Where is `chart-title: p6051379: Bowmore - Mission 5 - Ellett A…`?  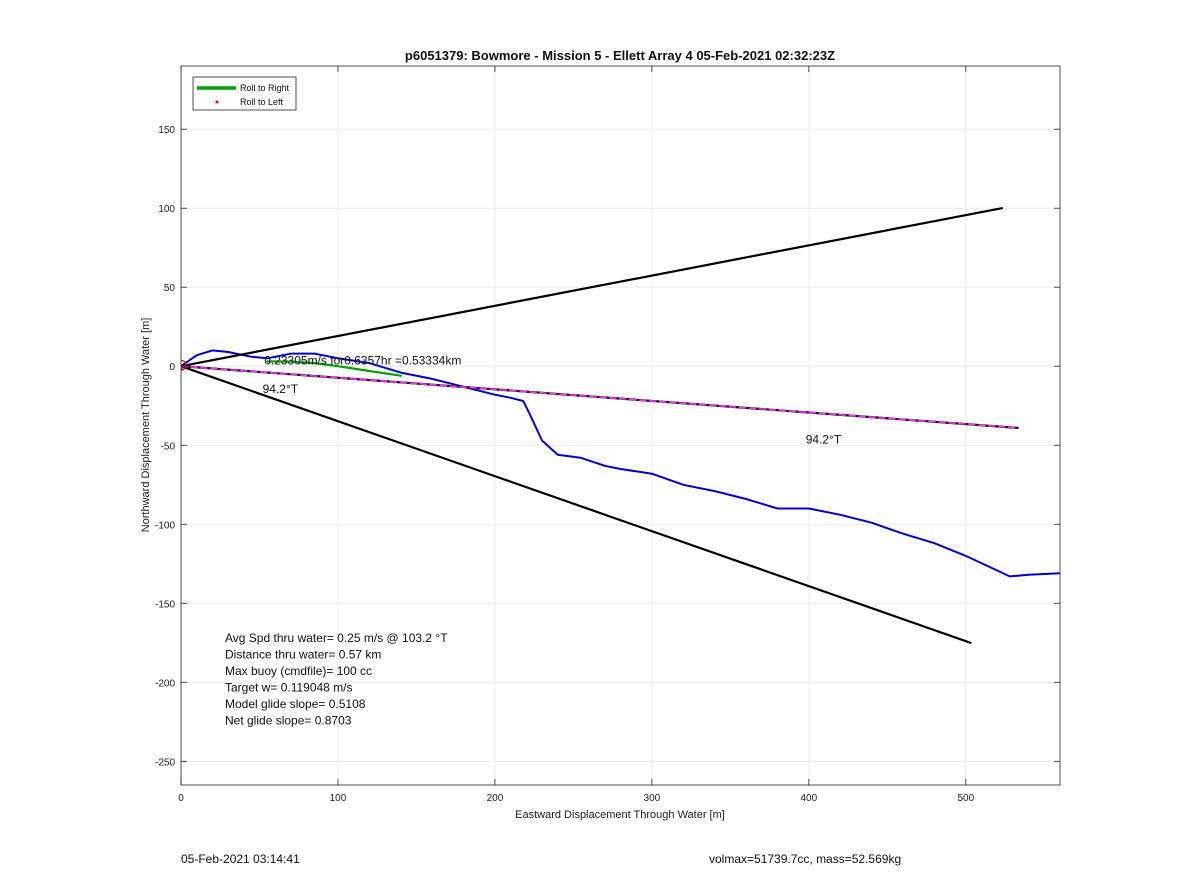 chart-title: p6051379: Bowmore - Mission 5 - Ellett A… is located at coordinates (620, 55).